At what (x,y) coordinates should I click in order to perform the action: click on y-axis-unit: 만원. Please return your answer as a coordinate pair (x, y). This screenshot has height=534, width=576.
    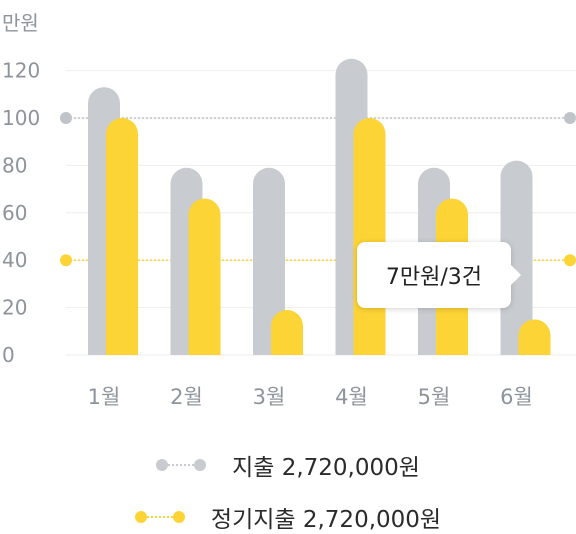
    Looking at the image, I should click on (20, 23).